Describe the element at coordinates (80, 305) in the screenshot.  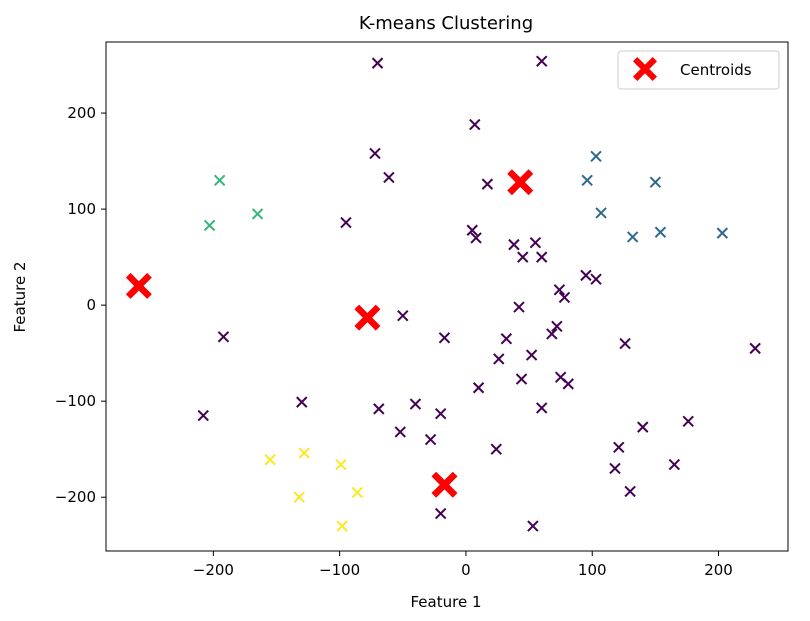
I see `y-axis: −200 −100 0 100 200` at that location.